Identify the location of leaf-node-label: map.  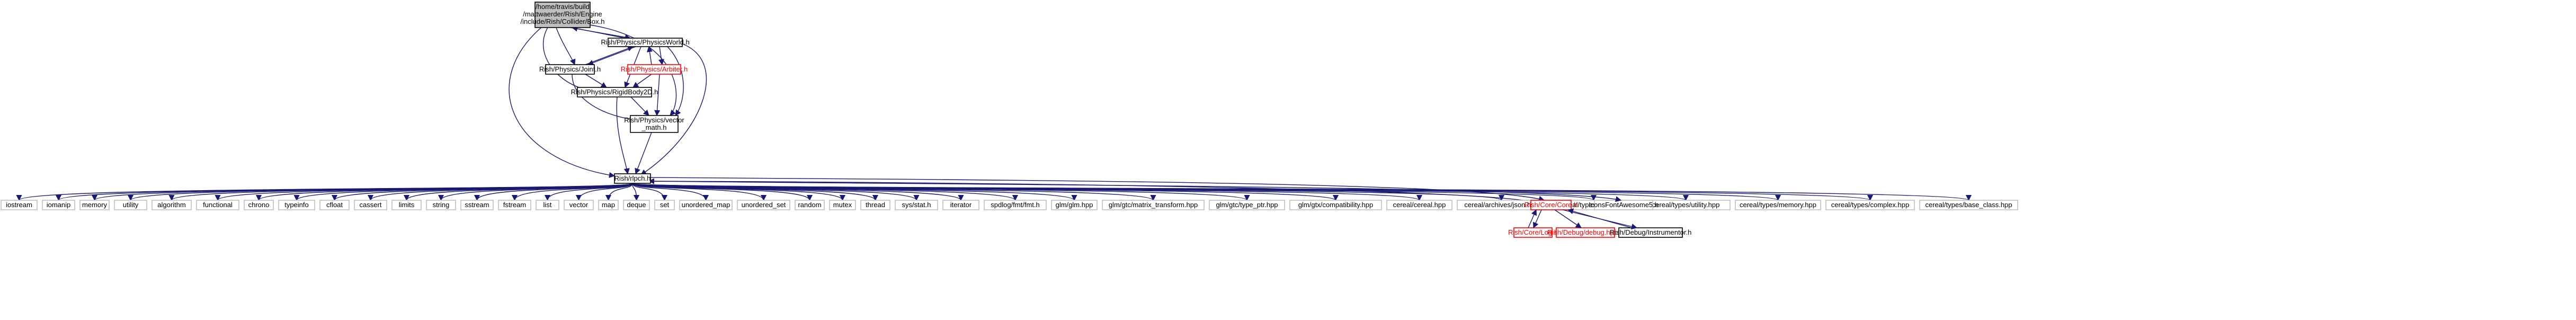
(608, 205).